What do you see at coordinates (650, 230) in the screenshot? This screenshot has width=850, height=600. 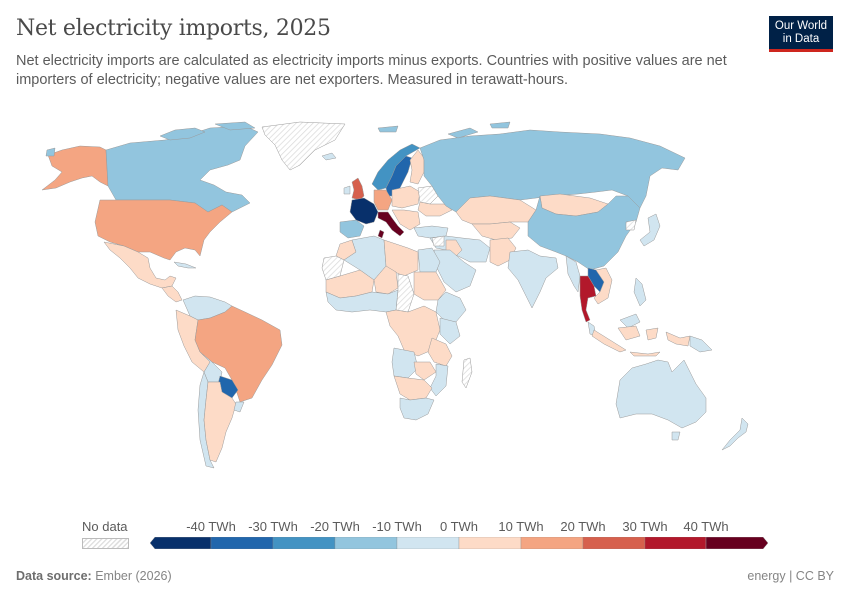 I see `country-japan` at bounding box center [650, 230].